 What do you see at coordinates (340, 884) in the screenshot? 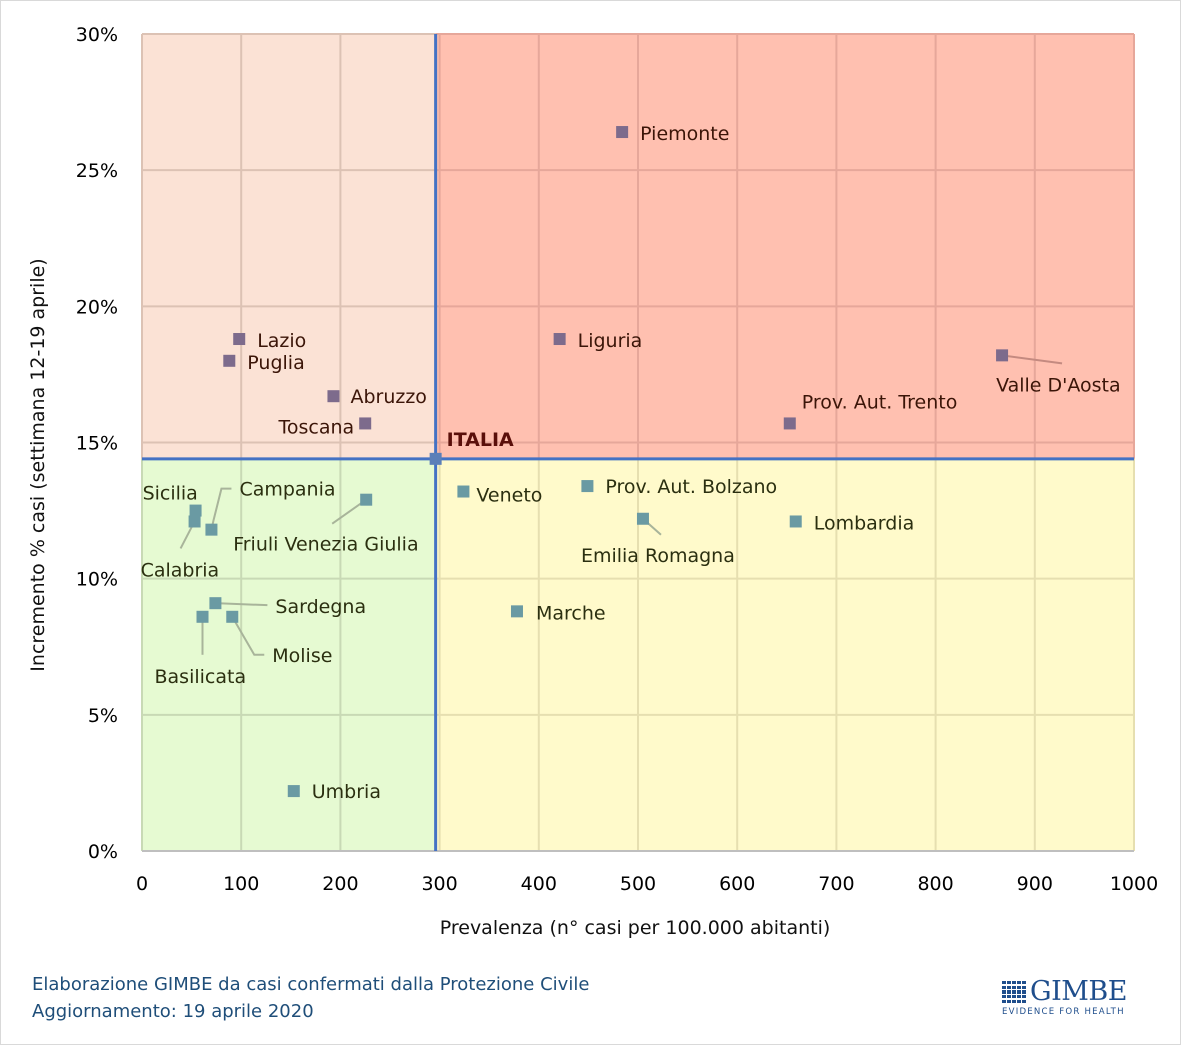
I see `x-tick-label: 200` at bounding box center [340, 884].